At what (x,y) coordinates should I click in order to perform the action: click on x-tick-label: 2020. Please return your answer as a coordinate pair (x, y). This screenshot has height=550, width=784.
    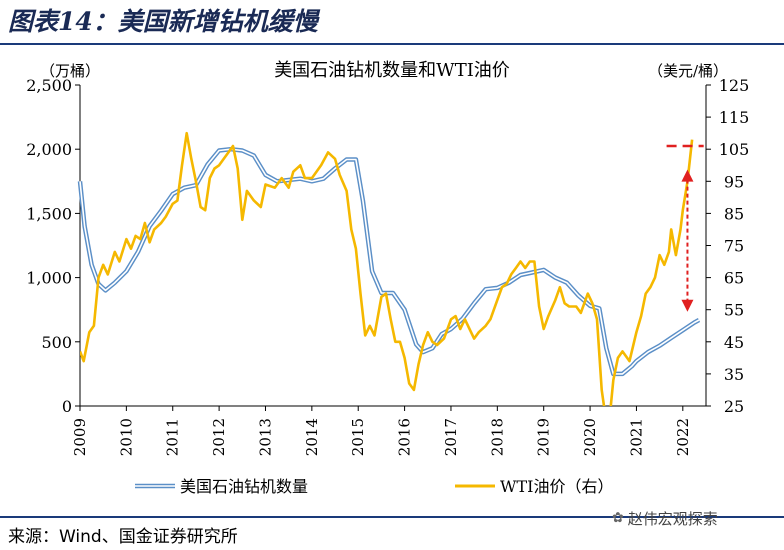
    Looking at the image, I should click on (590, 437).